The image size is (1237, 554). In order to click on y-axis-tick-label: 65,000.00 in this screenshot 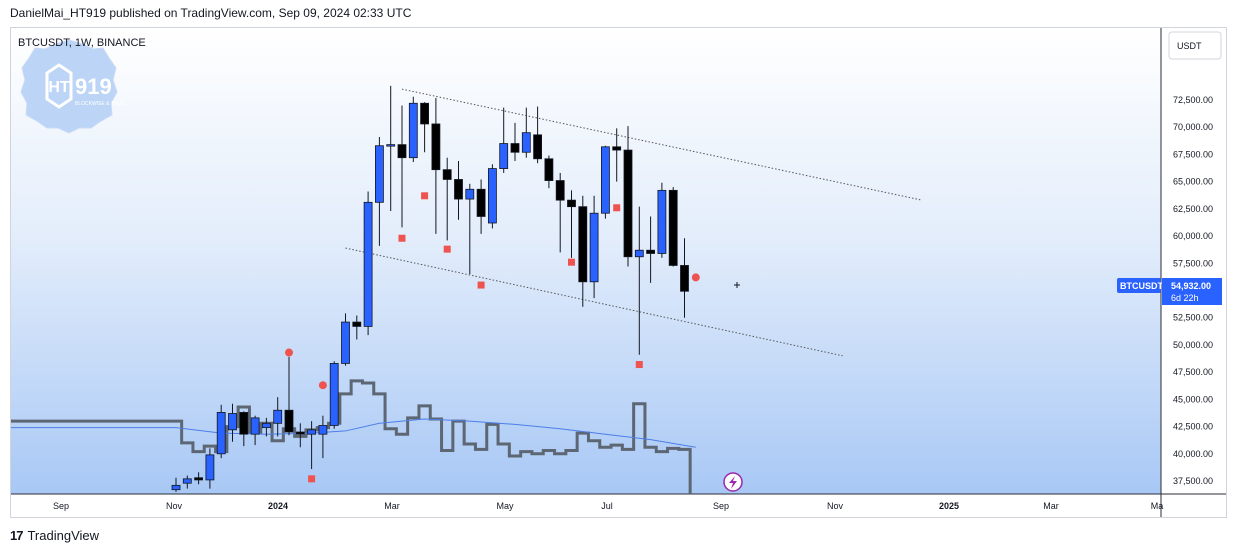, I will do `click(1193, 182)`.